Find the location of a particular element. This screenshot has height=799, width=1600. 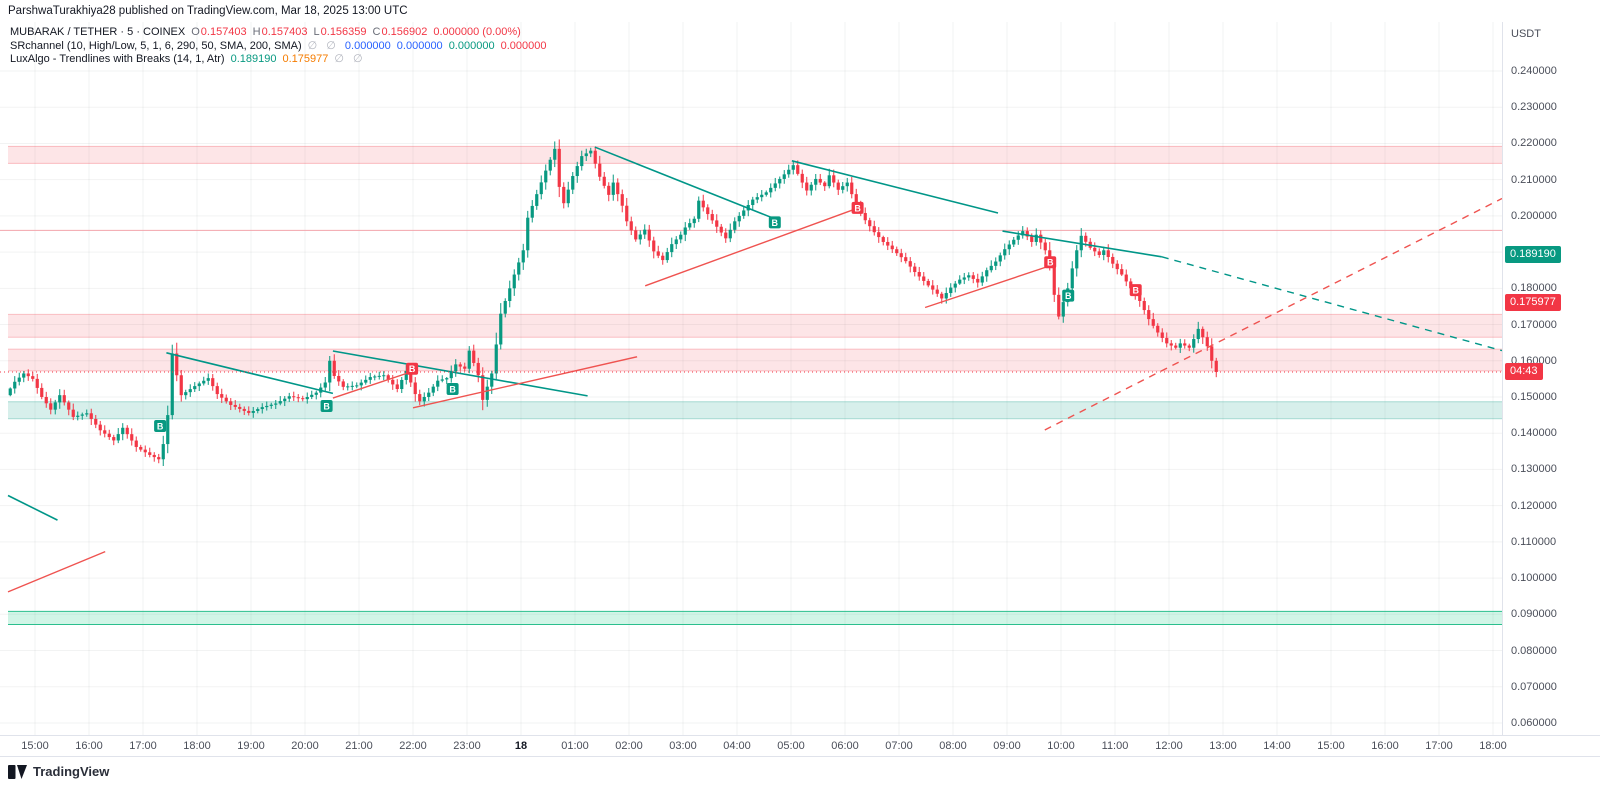

price-axis-label: 0.060000 is located at coordinates (1534, 722).